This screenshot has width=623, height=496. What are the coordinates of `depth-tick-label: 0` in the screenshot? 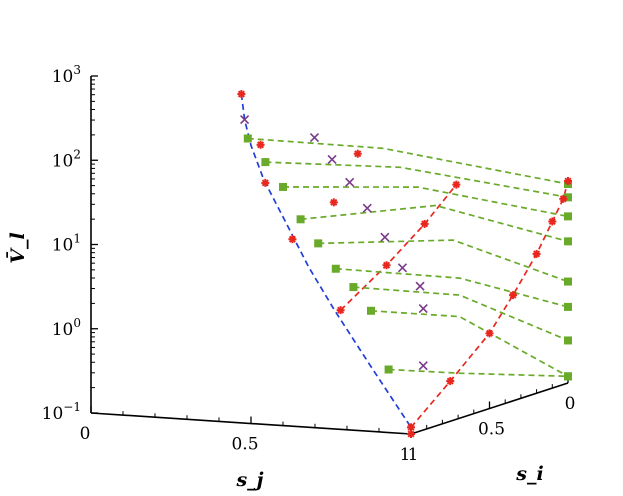 It's located at (570, 404).